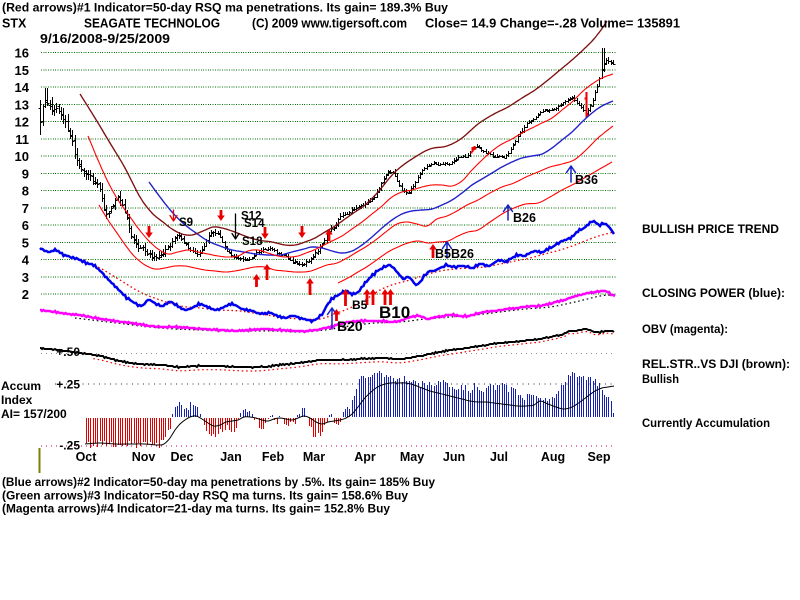 Image resolution: width=800 pixels, height=600 pixels. What do you see at coordinates (14, 24) in the screenshot?
I see `svg-text: STX` at bounding box center [14, 24].